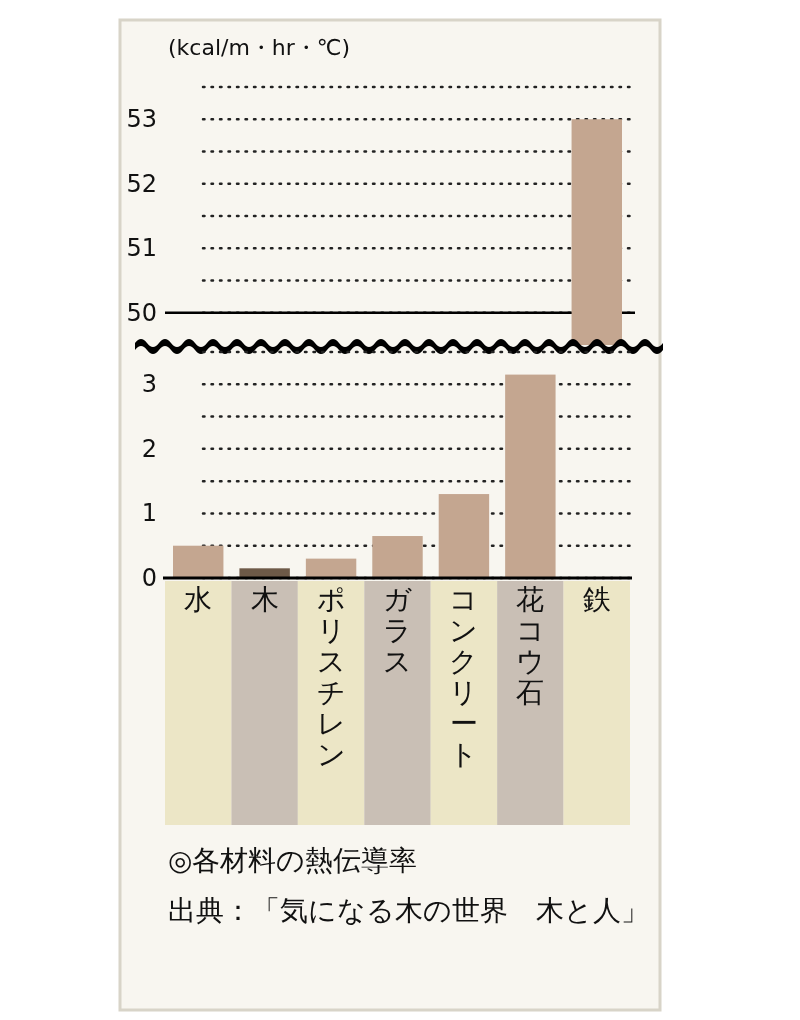 This screenshot has width=800, height=1020. I want to click on y-axis-title: (kcal/m・hr・℃), so click(259, 47).